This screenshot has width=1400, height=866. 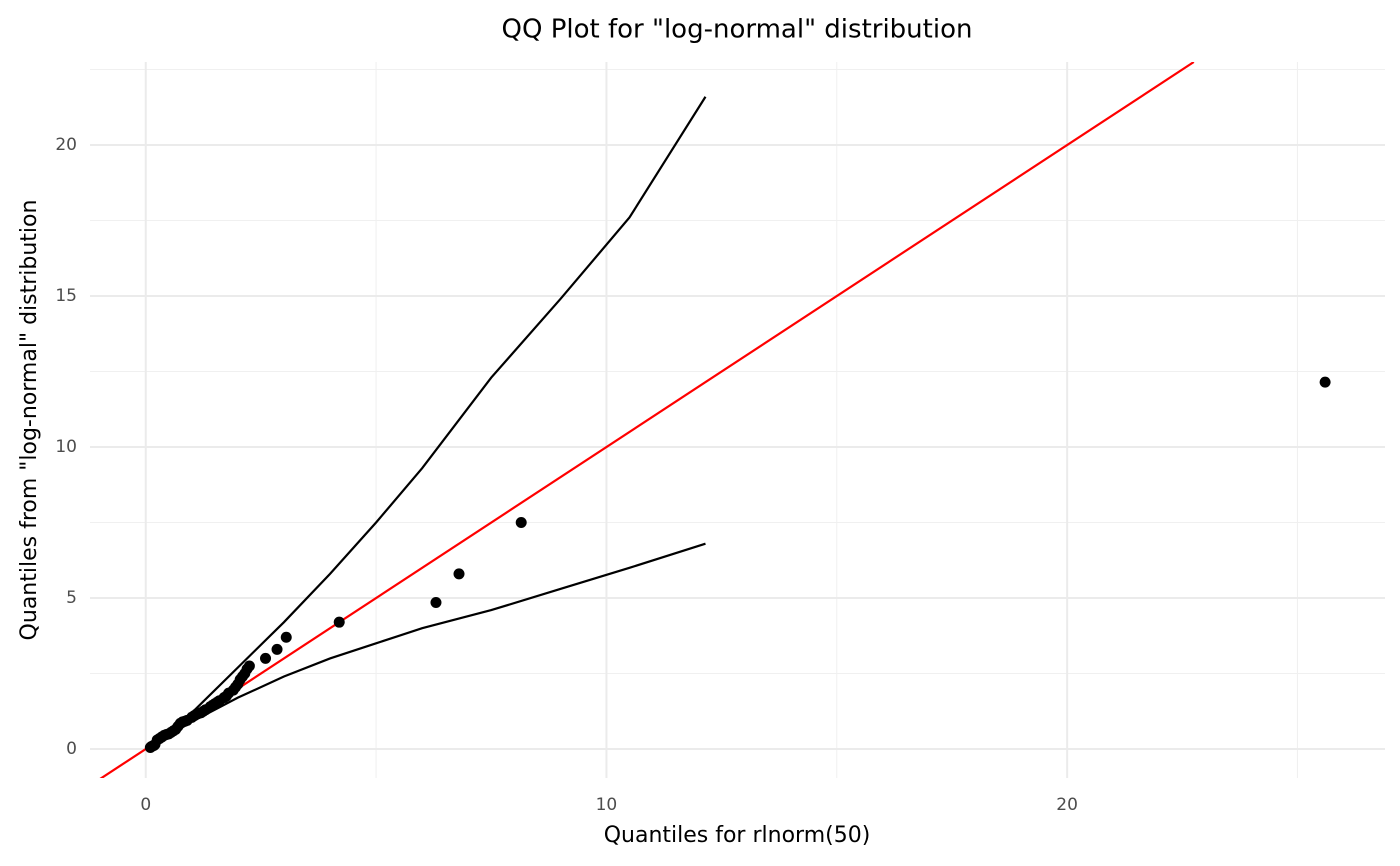 I want to click on y-tick-label: 20, so click(x=66, y=145).